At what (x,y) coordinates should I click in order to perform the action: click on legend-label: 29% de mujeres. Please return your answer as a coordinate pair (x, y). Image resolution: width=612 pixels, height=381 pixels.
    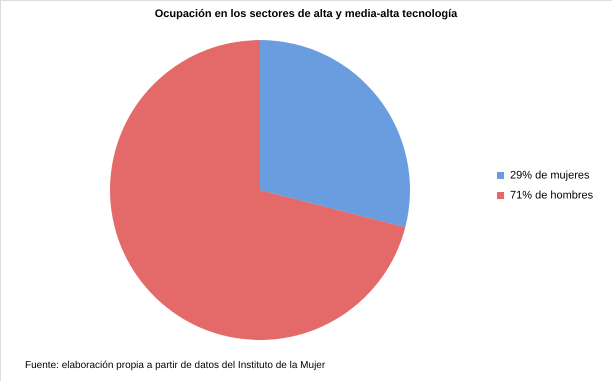
    Looking at the image, I should click on (550, 176).